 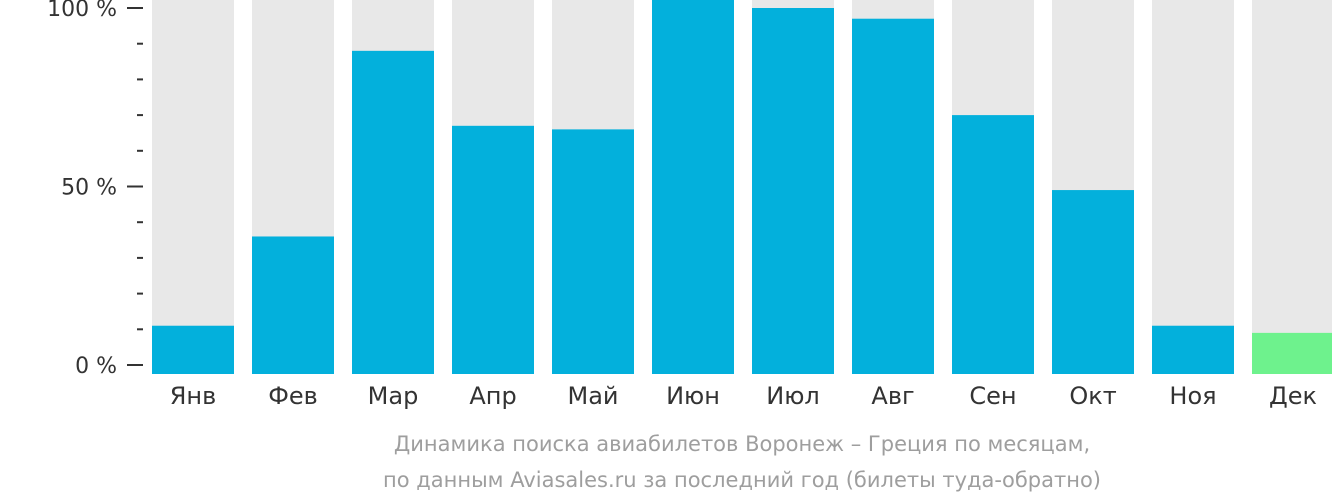 What do you see at coordinates (82, 11) in the screenshot?
I see `y-tick-label: 100 %` at bounding box center [82, 11].